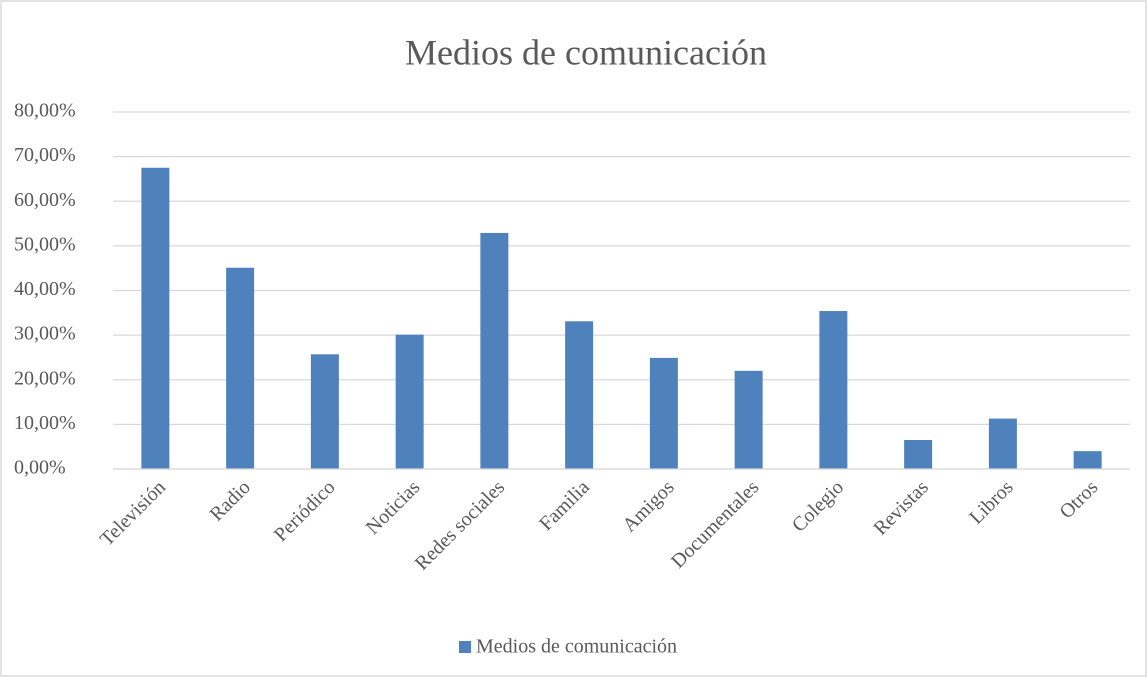 The height and width of the screenshot is (677, 1147). What do you see at coordinates (45, 155) in the screenshot?
I see `y-tick-label: 70,00%` at bounding box center [45, 155].